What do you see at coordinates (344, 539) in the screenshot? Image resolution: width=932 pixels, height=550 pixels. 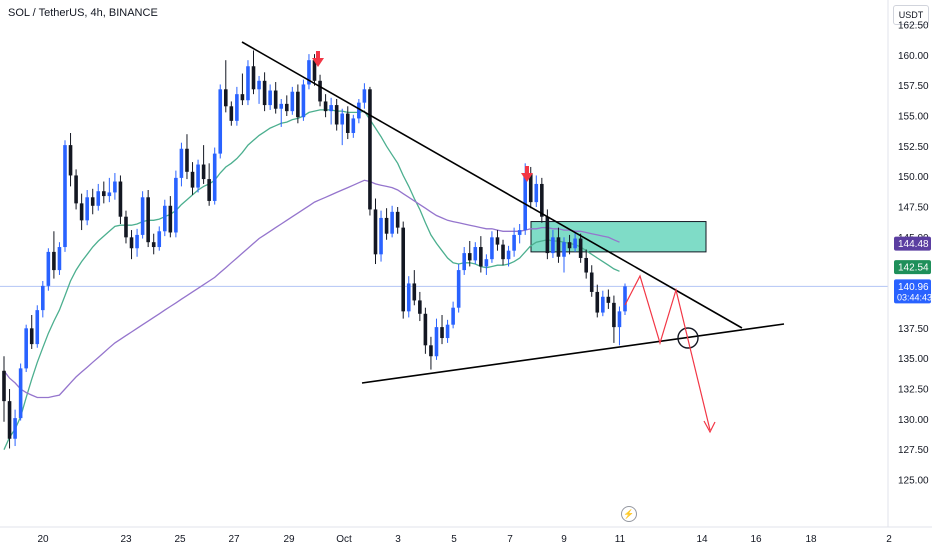 I see `x-tick-label: Oct` at bounding box center [344, 539].